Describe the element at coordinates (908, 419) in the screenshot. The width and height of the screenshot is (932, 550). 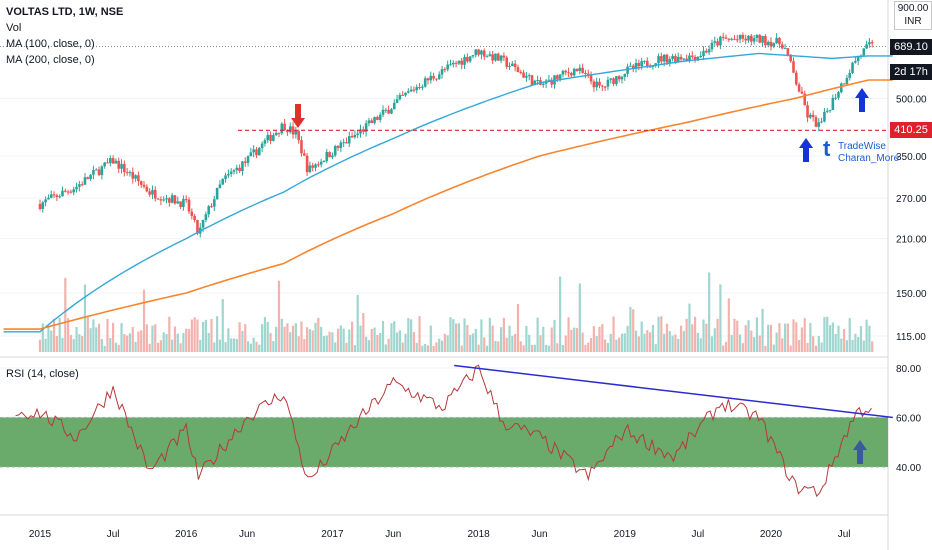
I see `rsi-tick-label: 60.00` at that location.